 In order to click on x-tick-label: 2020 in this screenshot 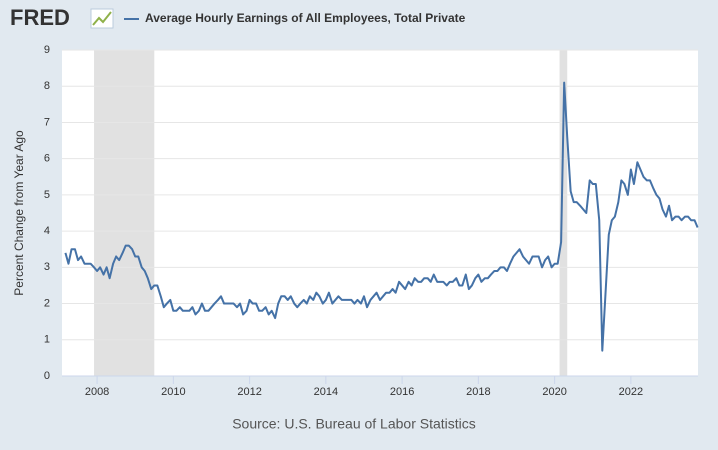, I will do `click(554, 392)`.